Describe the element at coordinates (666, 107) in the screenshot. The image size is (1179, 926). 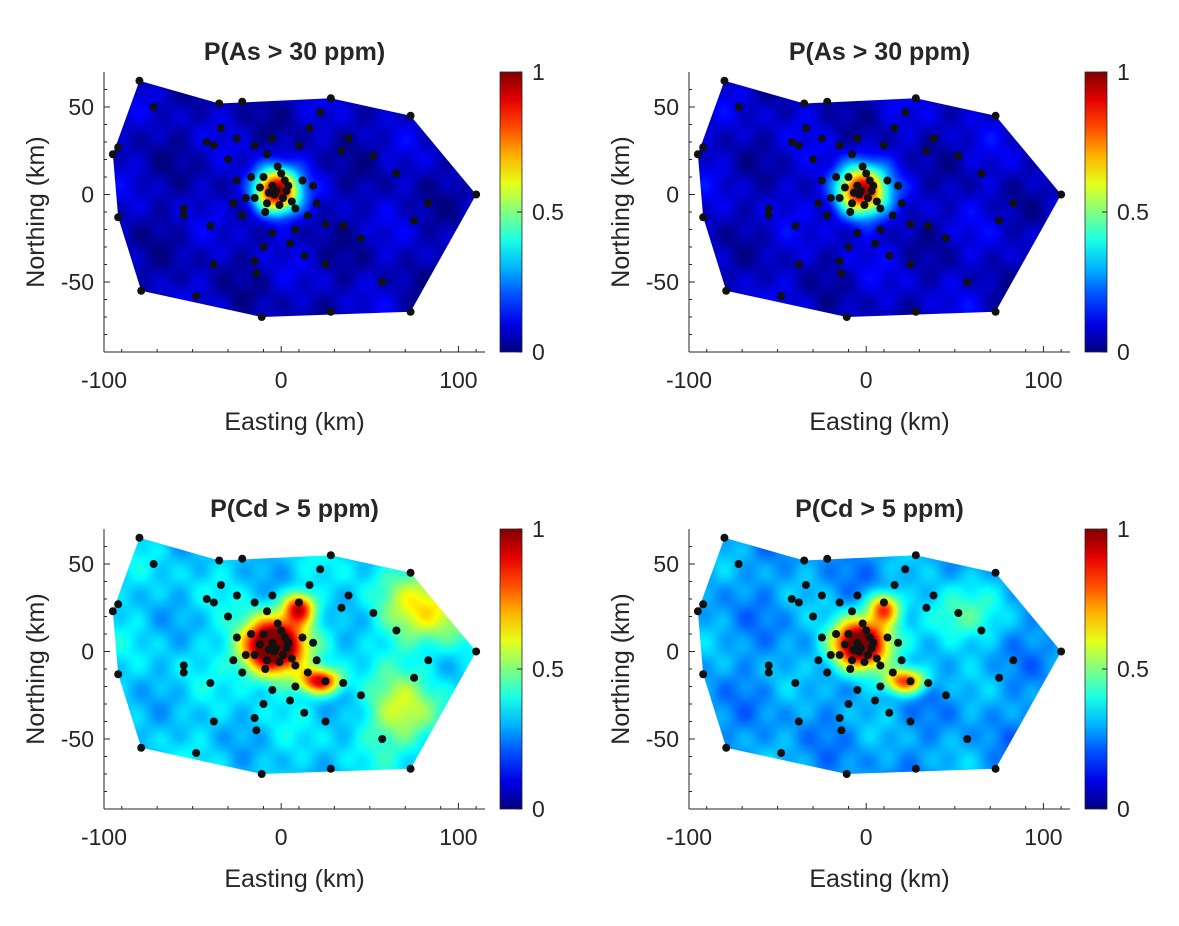
I see `y-tick-label: 50` at that location.